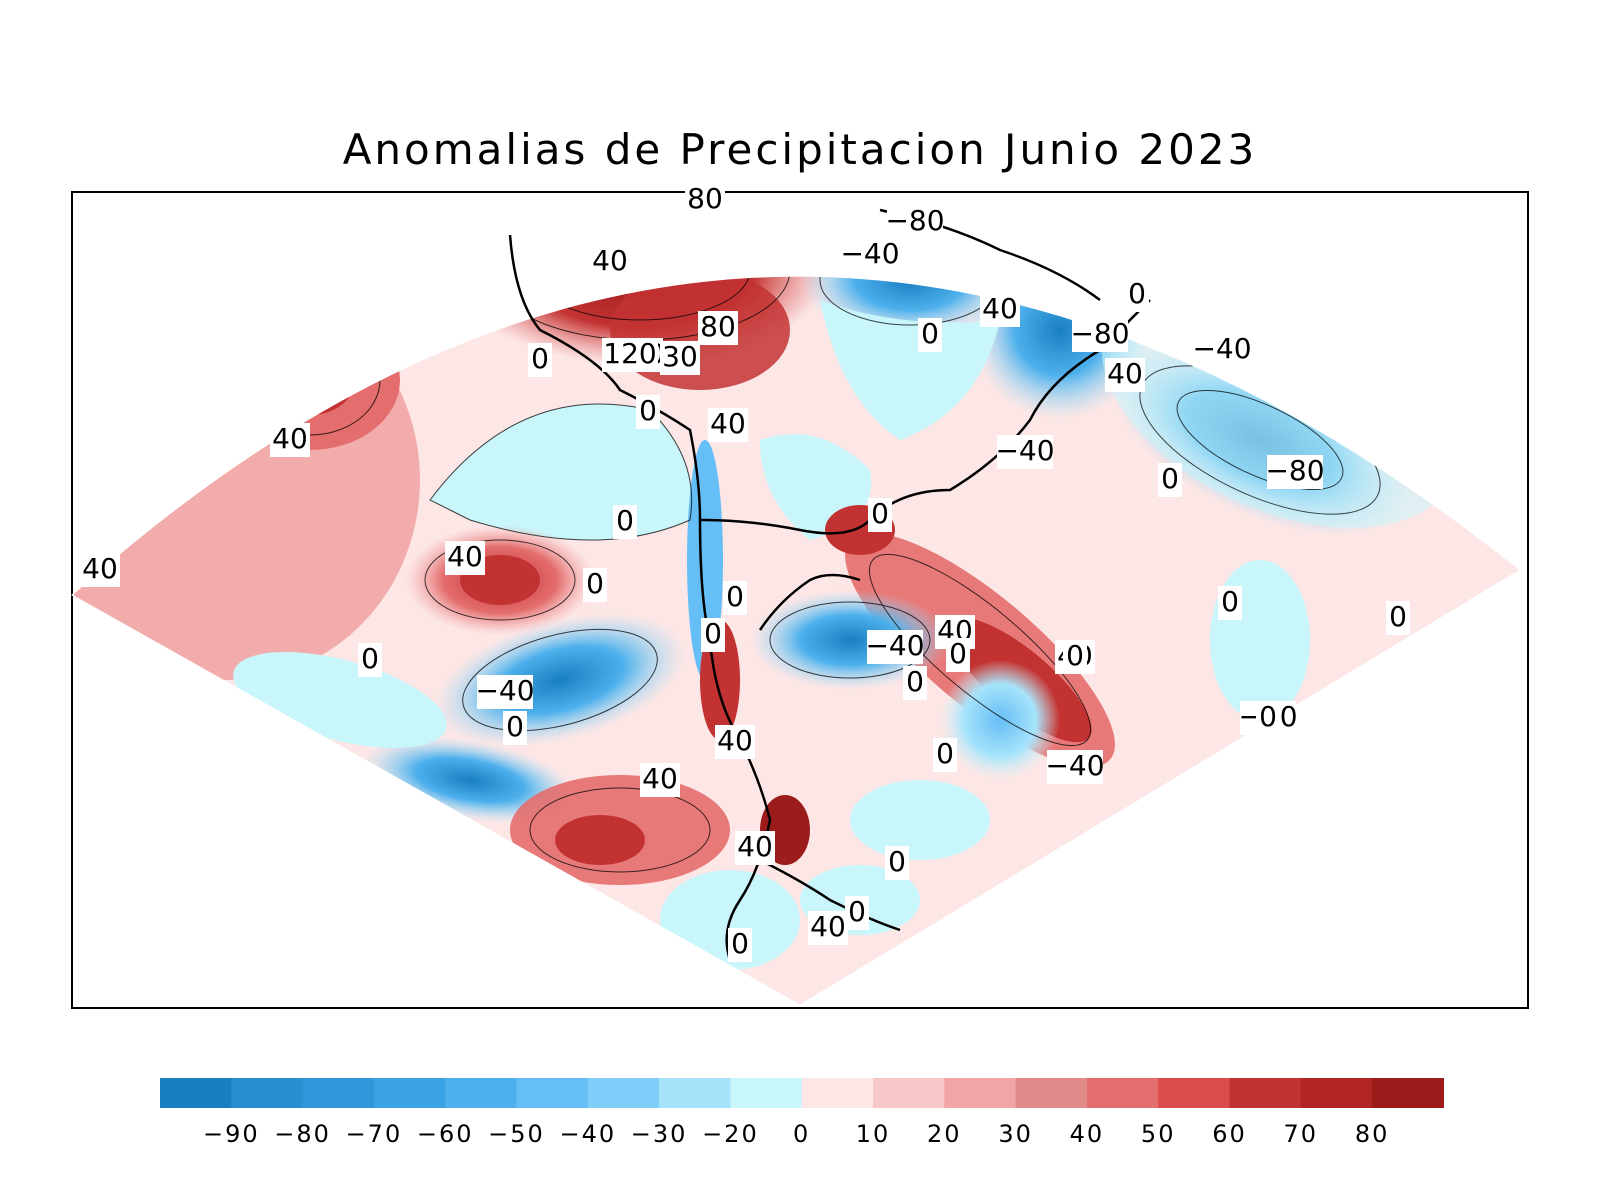  I want to click on colorbar-tick-label: −60, so click(445, 1134).